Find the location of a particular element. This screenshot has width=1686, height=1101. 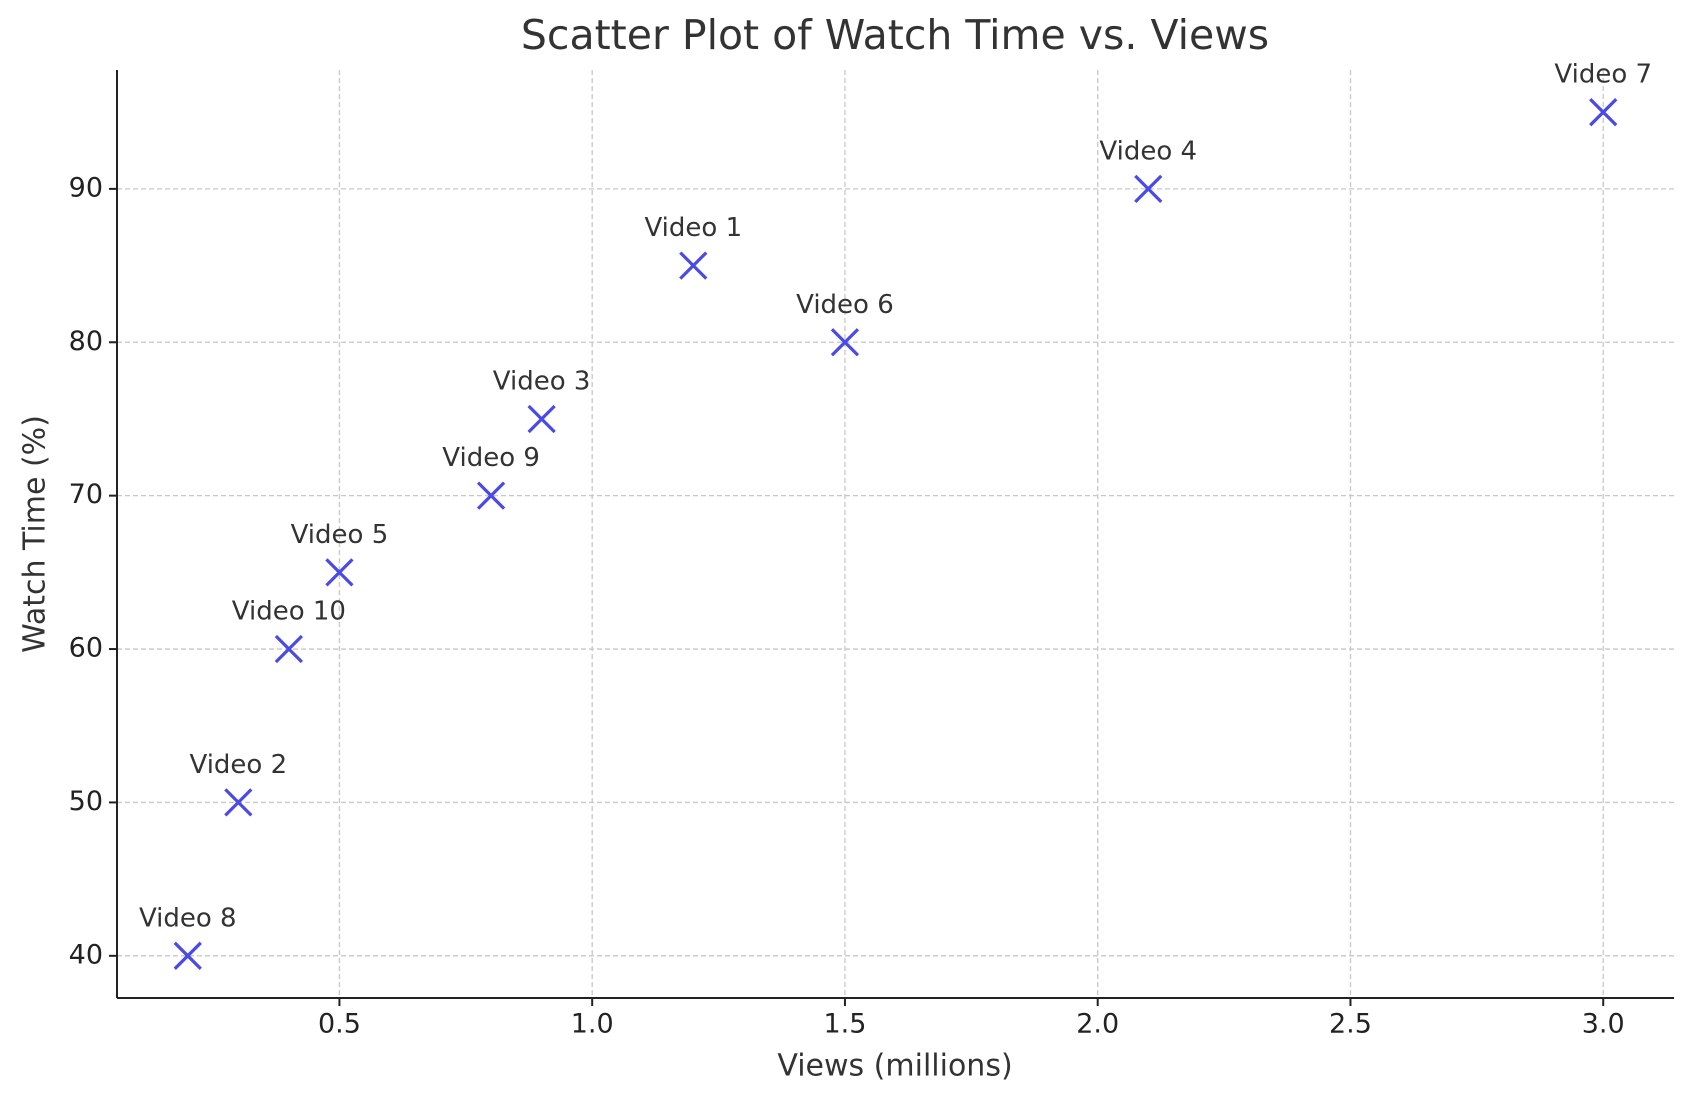

y-tick-label: 70 is located at coordinates (86, 494).